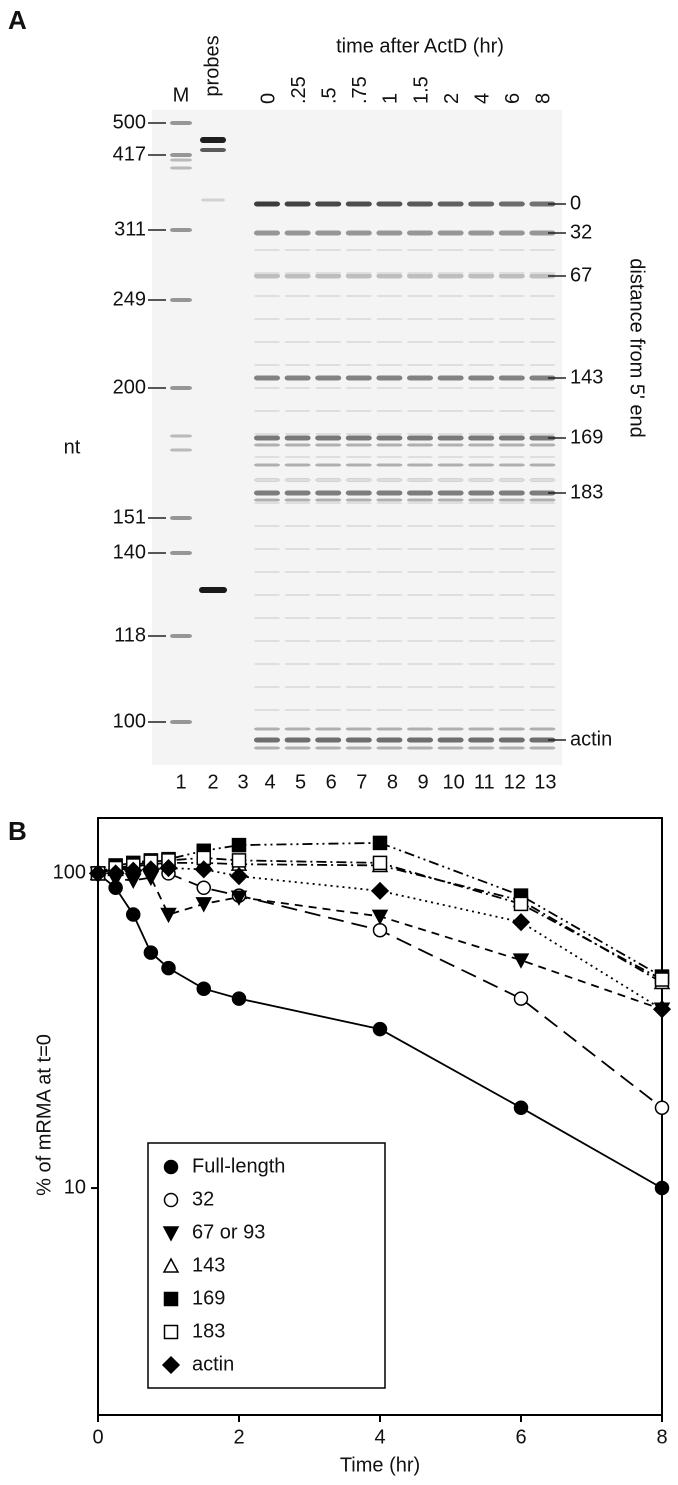  Describe the element at coordinates (75, 1187) in the screenshot. I see `y-tick-label: 10` at that location.